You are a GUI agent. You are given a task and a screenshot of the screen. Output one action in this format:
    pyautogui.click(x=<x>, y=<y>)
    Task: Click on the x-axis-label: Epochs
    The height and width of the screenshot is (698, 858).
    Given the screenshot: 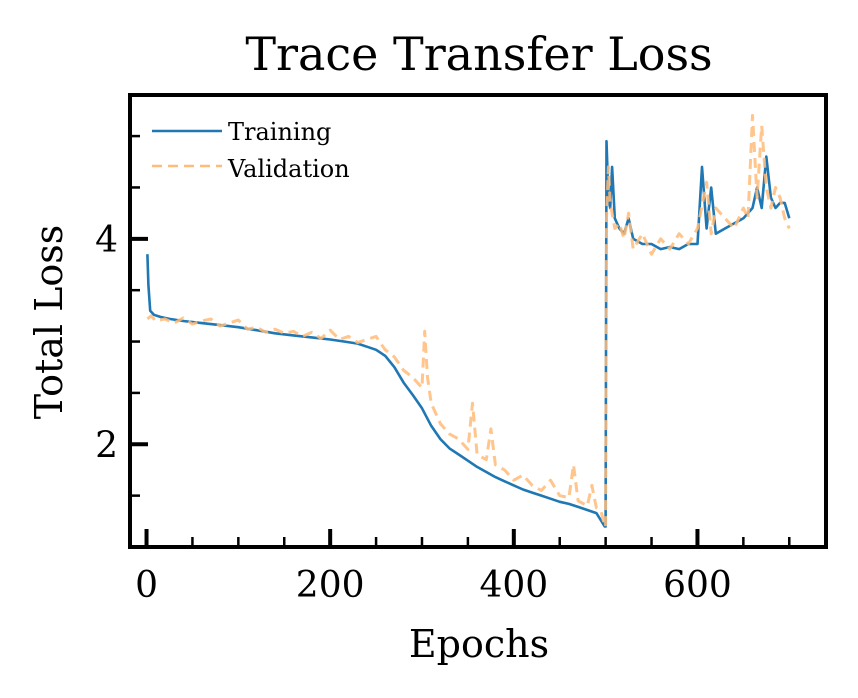 What is the action you would take?
    pyautogui.click(x=479, y=644)
    